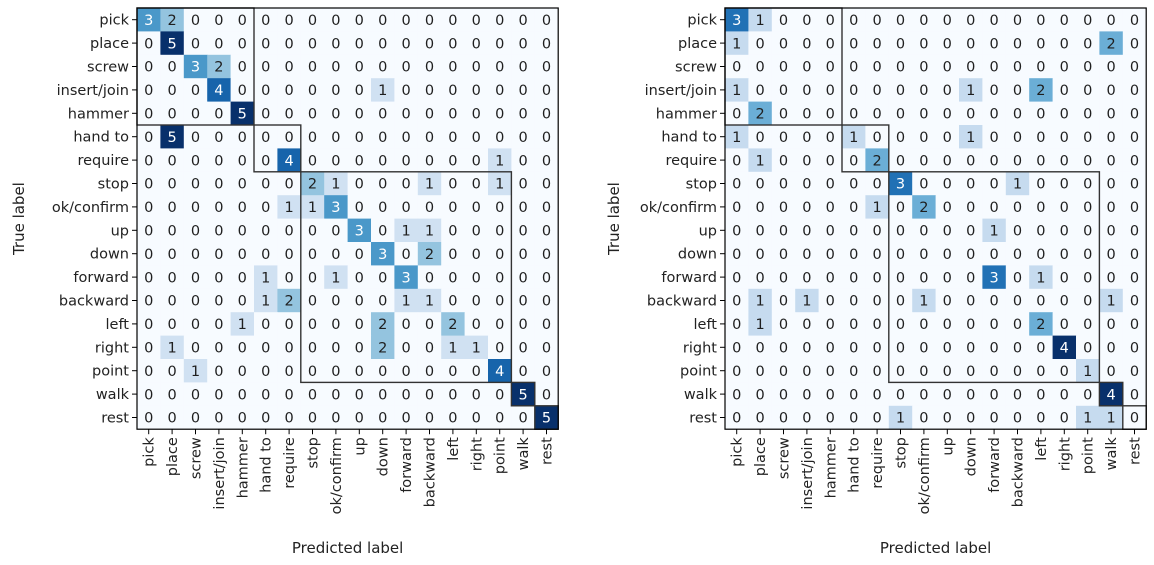 This screenshot has width=1154, height=565. I want to click on x-tick-label: forward, so click(995, 465).